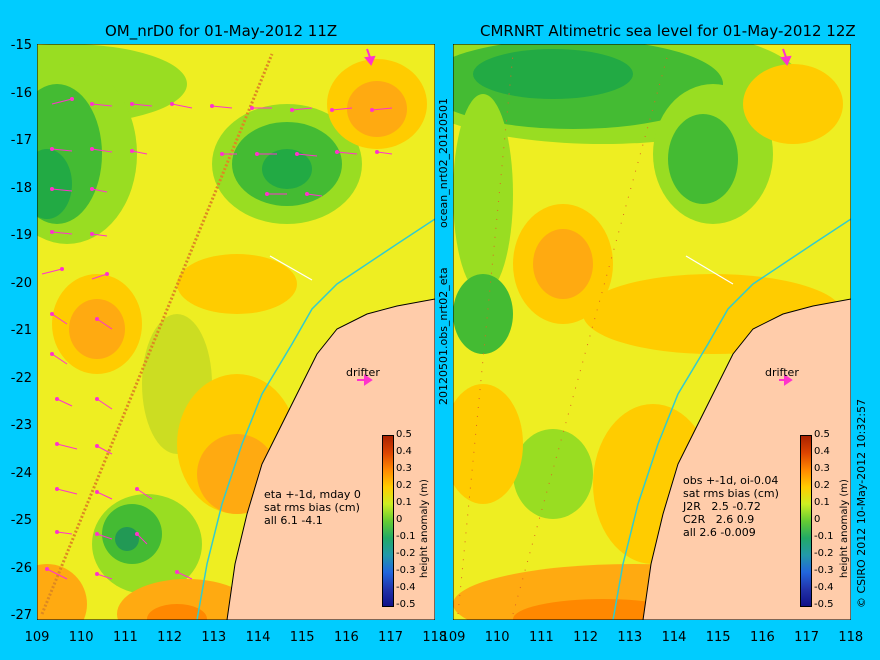 This screenshot has width=880, height=660. I want to click on axis-tick-label: -23, so click(21, 425).